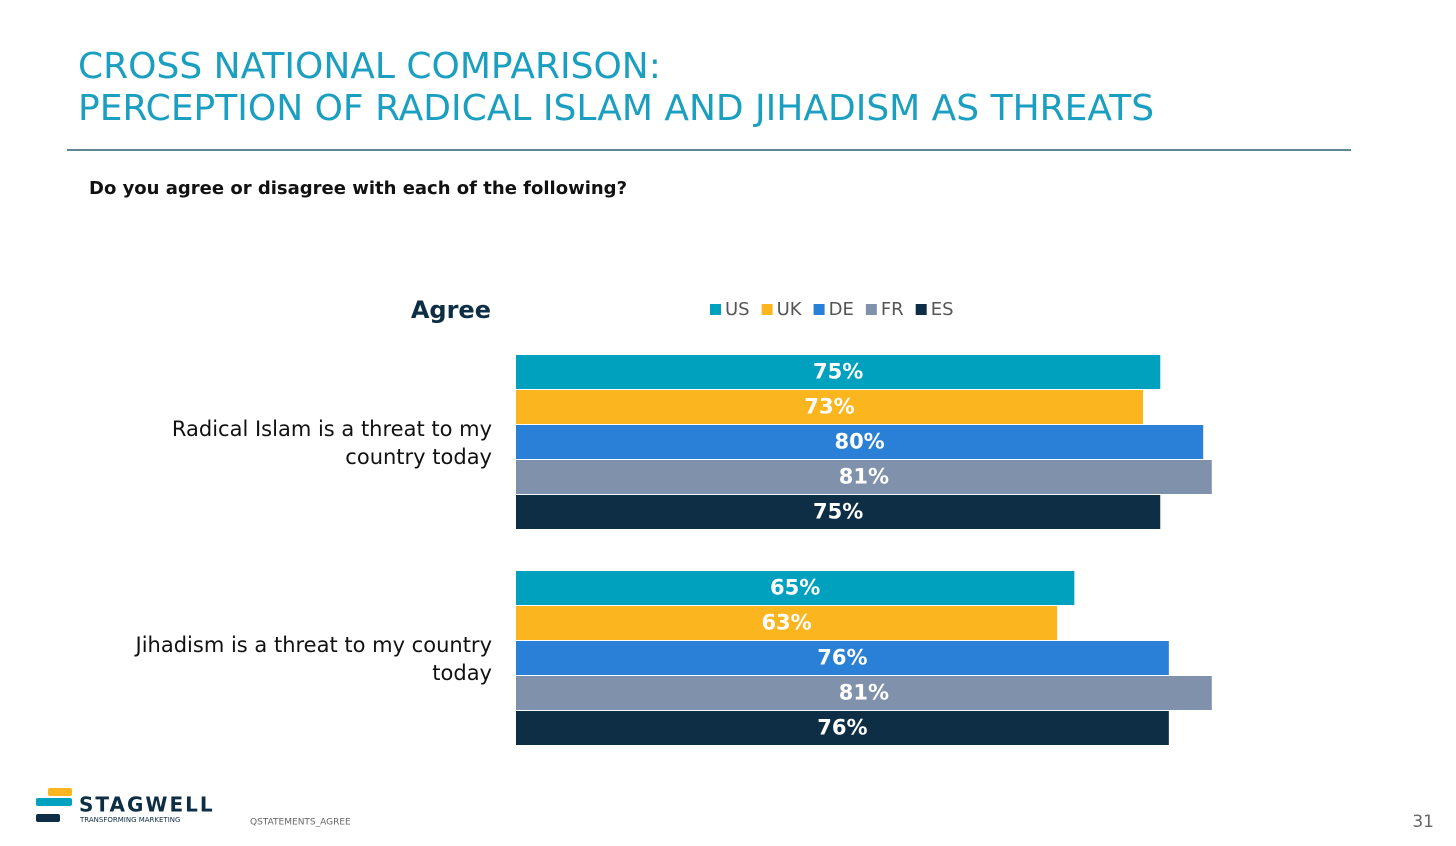 The image size is (1456, 846). What do you see at coordinates (300, 823) in the screenshot?
I see `slide-code: QSTATEMENTS_AGREE` at bounding box center [300, 823].